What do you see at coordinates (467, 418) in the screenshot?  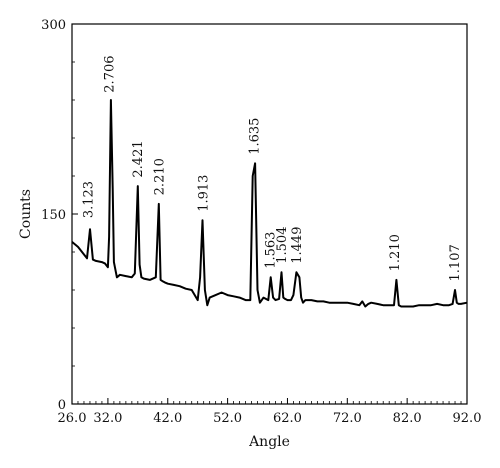 I see `x-tick-label: 92.0` at bounding box center [467, 418].